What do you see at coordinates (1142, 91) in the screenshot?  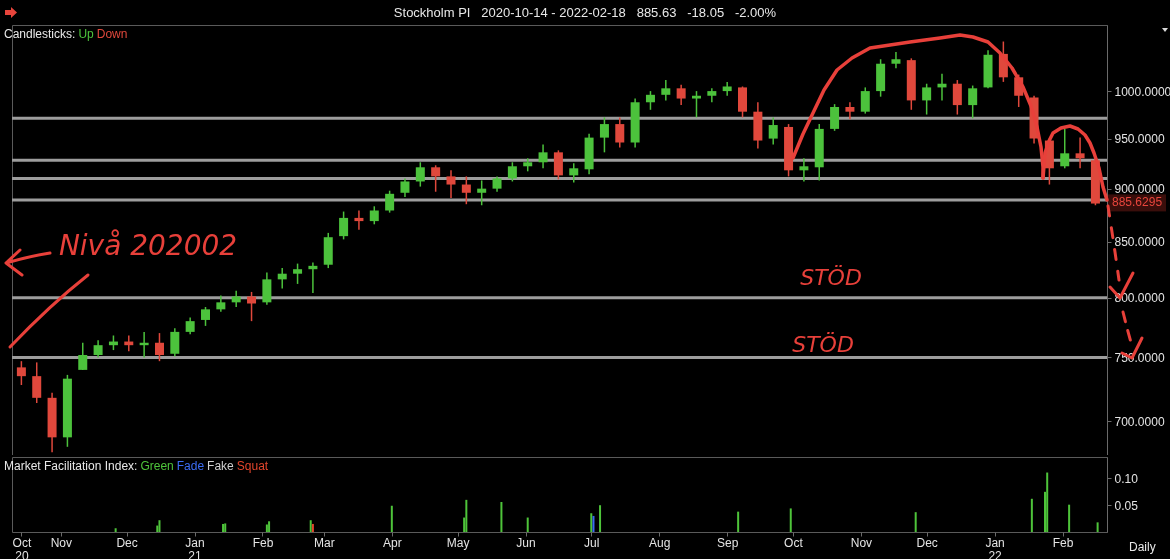 I see `y-tick-label: 1000.0000` at bounding box center [1142, 91].